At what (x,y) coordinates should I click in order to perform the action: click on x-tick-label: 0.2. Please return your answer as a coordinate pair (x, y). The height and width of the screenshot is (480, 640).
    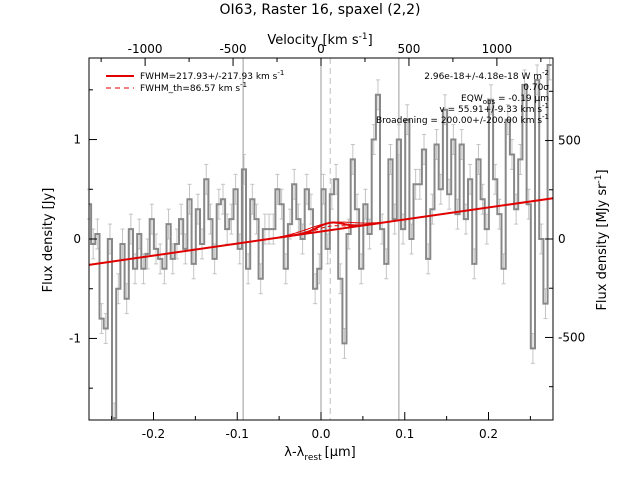
    Looking at the image, I should click on (488, 434).